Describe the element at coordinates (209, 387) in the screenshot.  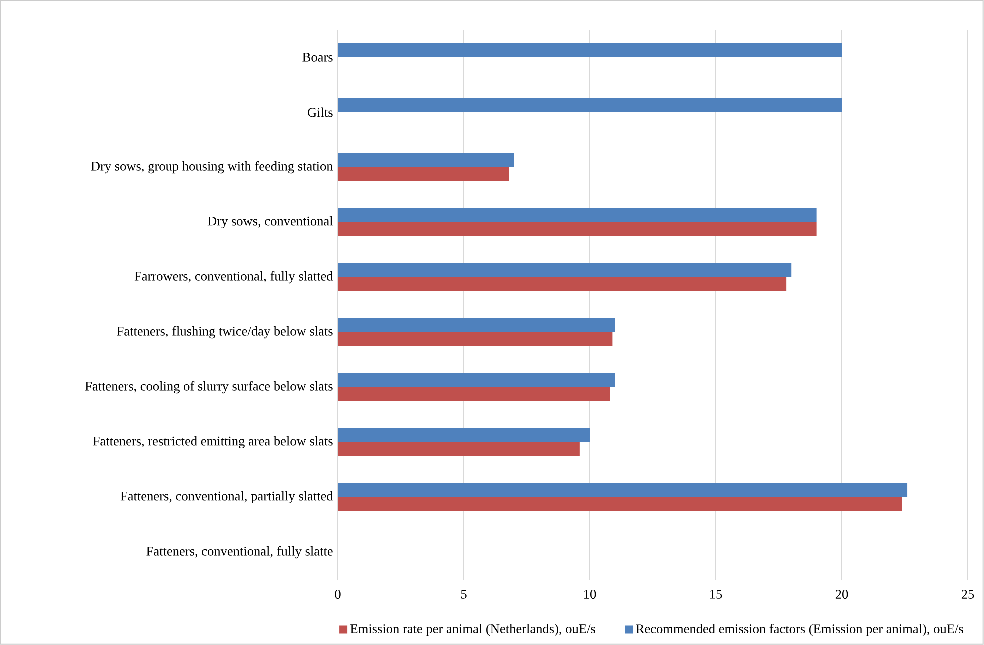
I see `y-tick-label: Fatteners, cooling of slurry surface below slats` at that location.